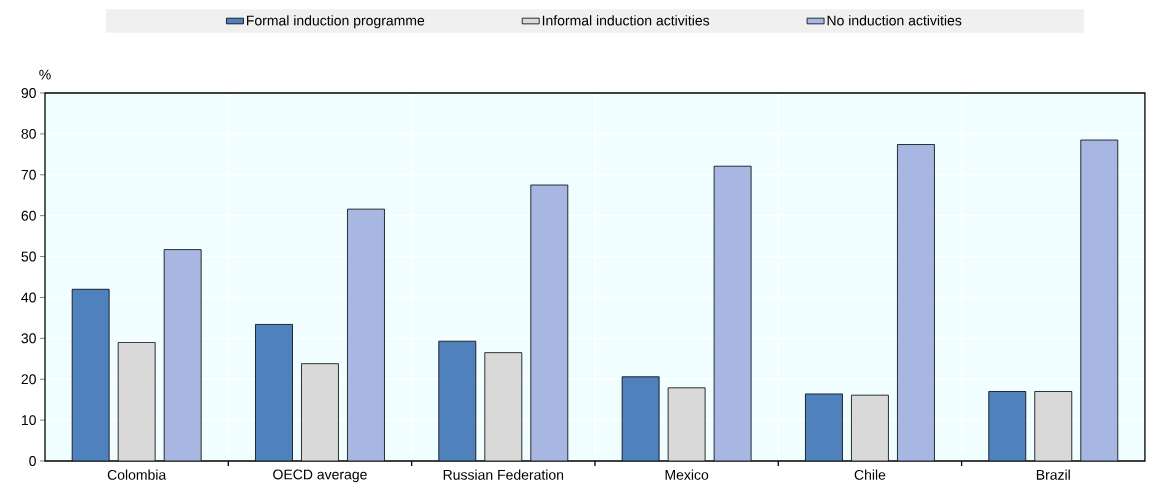 The width and height of the screenshot is (1153, 496). I want to click on y-tick-label: 80, so click(28, 133).